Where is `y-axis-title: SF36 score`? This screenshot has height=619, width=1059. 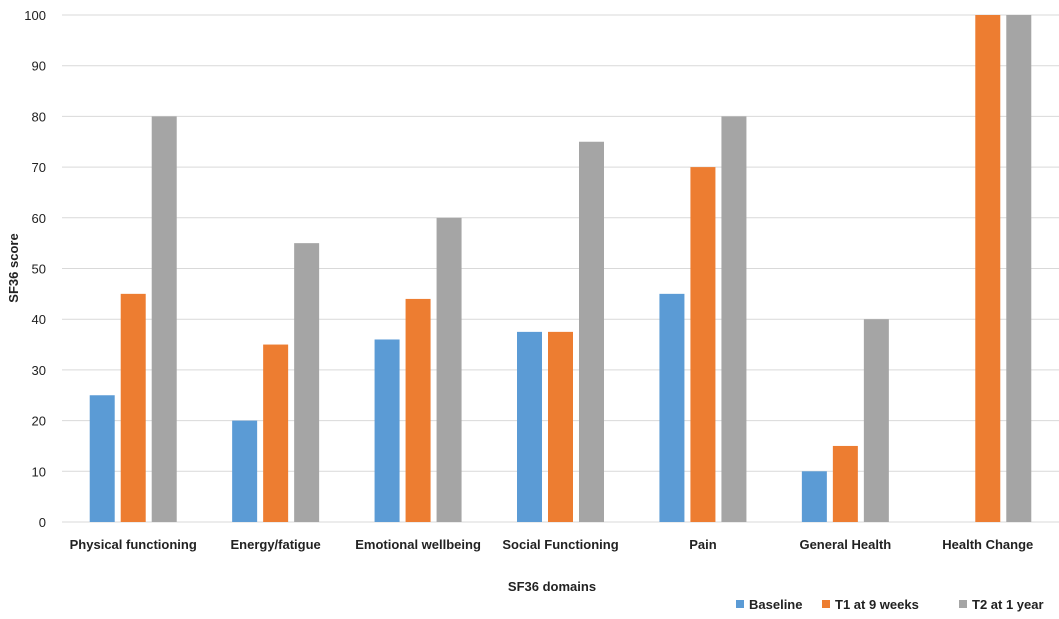
y-axis-title: SF36 score is located at coordinates (13, 267).